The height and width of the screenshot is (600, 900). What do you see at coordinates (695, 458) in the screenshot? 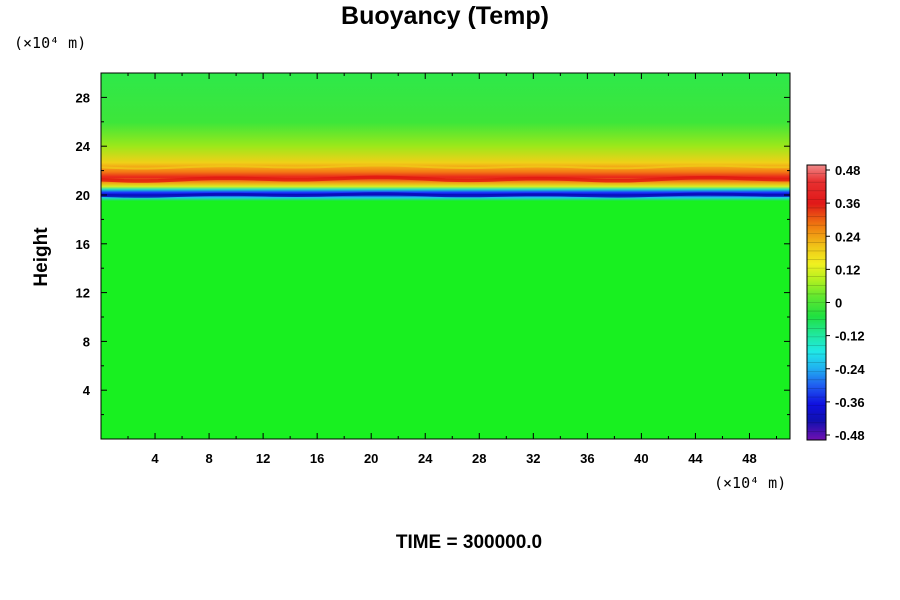
I see `x-tick-label: 44` at bounding box center [695, 458].